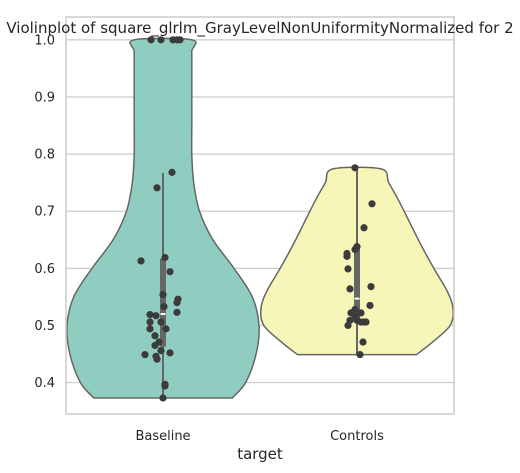  I want to click on x-axis-label: target, so click(260, 454).